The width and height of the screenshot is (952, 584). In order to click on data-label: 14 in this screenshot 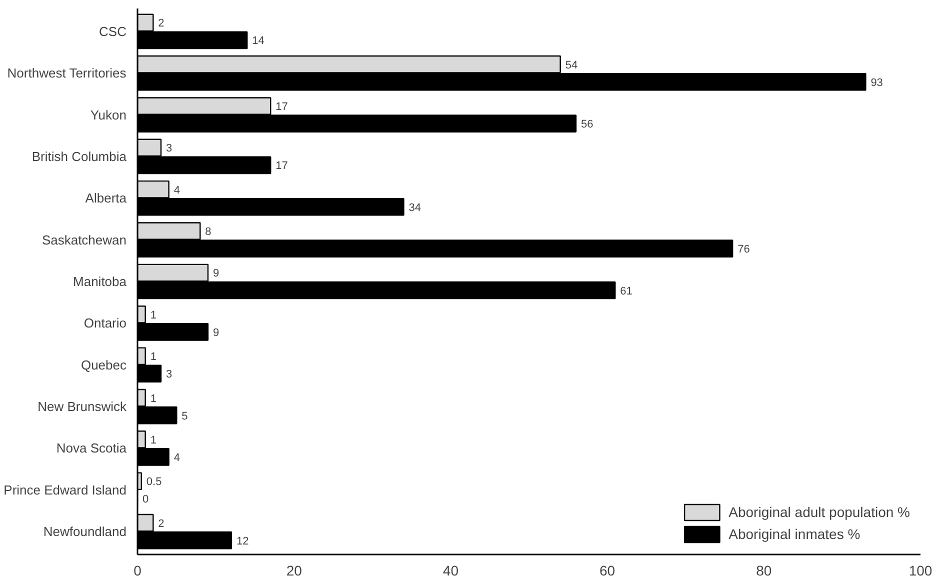, I will do `click(258, 41)`.